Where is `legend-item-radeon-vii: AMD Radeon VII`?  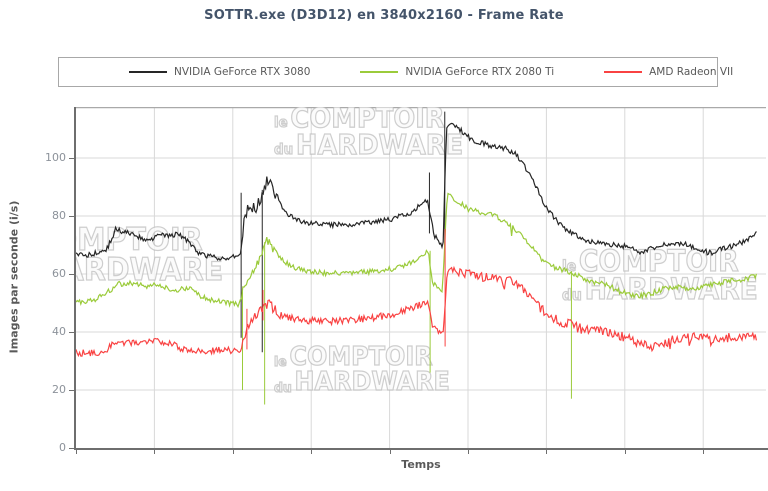 legend-item-radeon-vii: AMD Radeon VII is located at coordinates (668, 72).